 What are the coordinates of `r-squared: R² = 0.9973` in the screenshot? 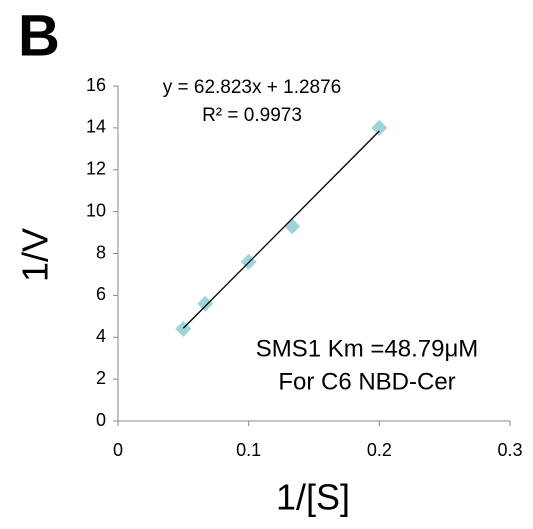 It's located at (252, 115).